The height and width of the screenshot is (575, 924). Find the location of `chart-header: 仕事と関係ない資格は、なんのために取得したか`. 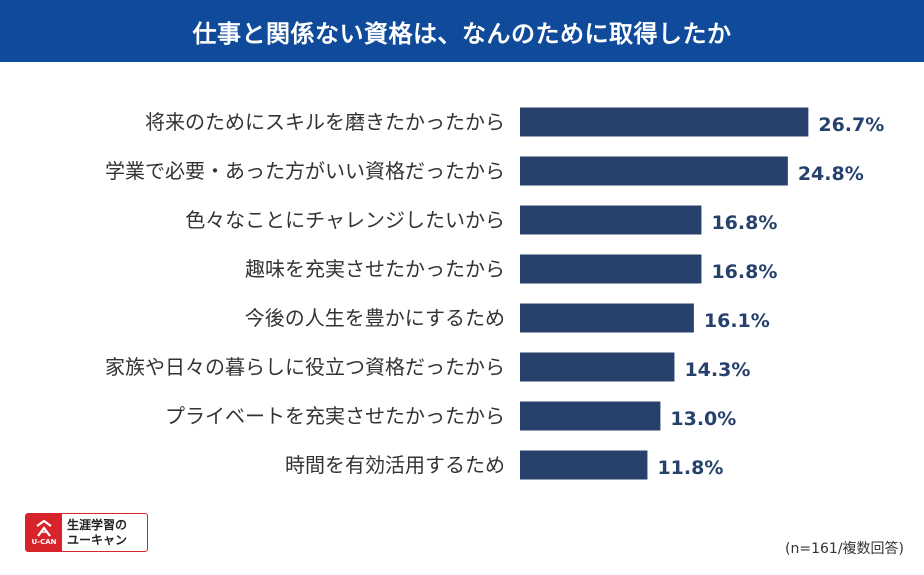

chart-header: 仕事と関係ない資格は、なんのために取得したか is located at coordinates (462, 31).